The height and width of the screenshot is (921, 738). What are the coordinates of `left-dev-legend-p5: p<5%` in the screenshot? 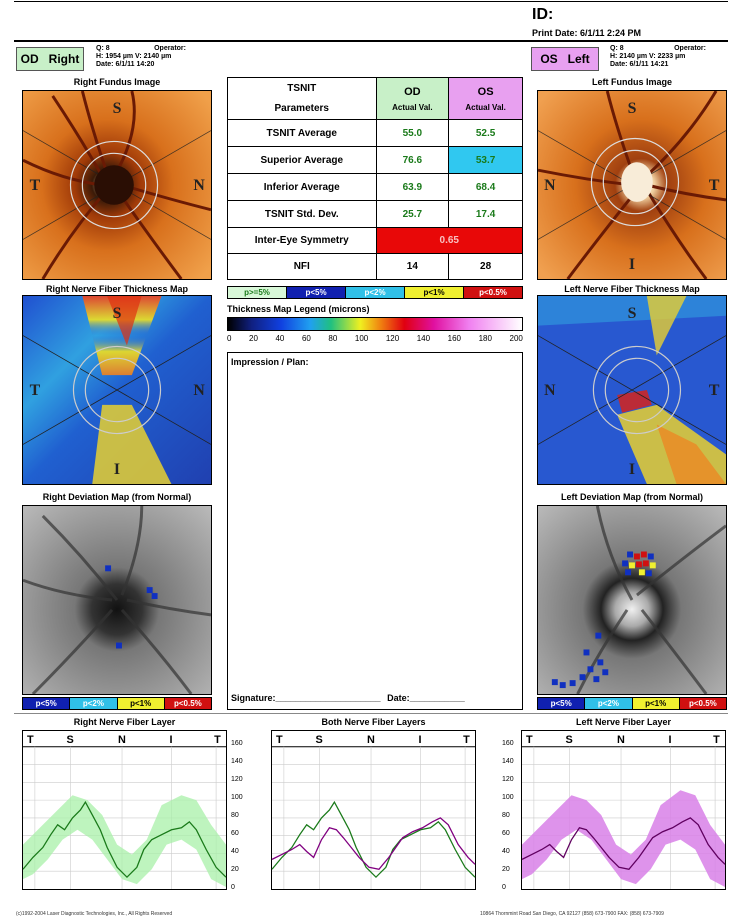 It's located at (562, 703).